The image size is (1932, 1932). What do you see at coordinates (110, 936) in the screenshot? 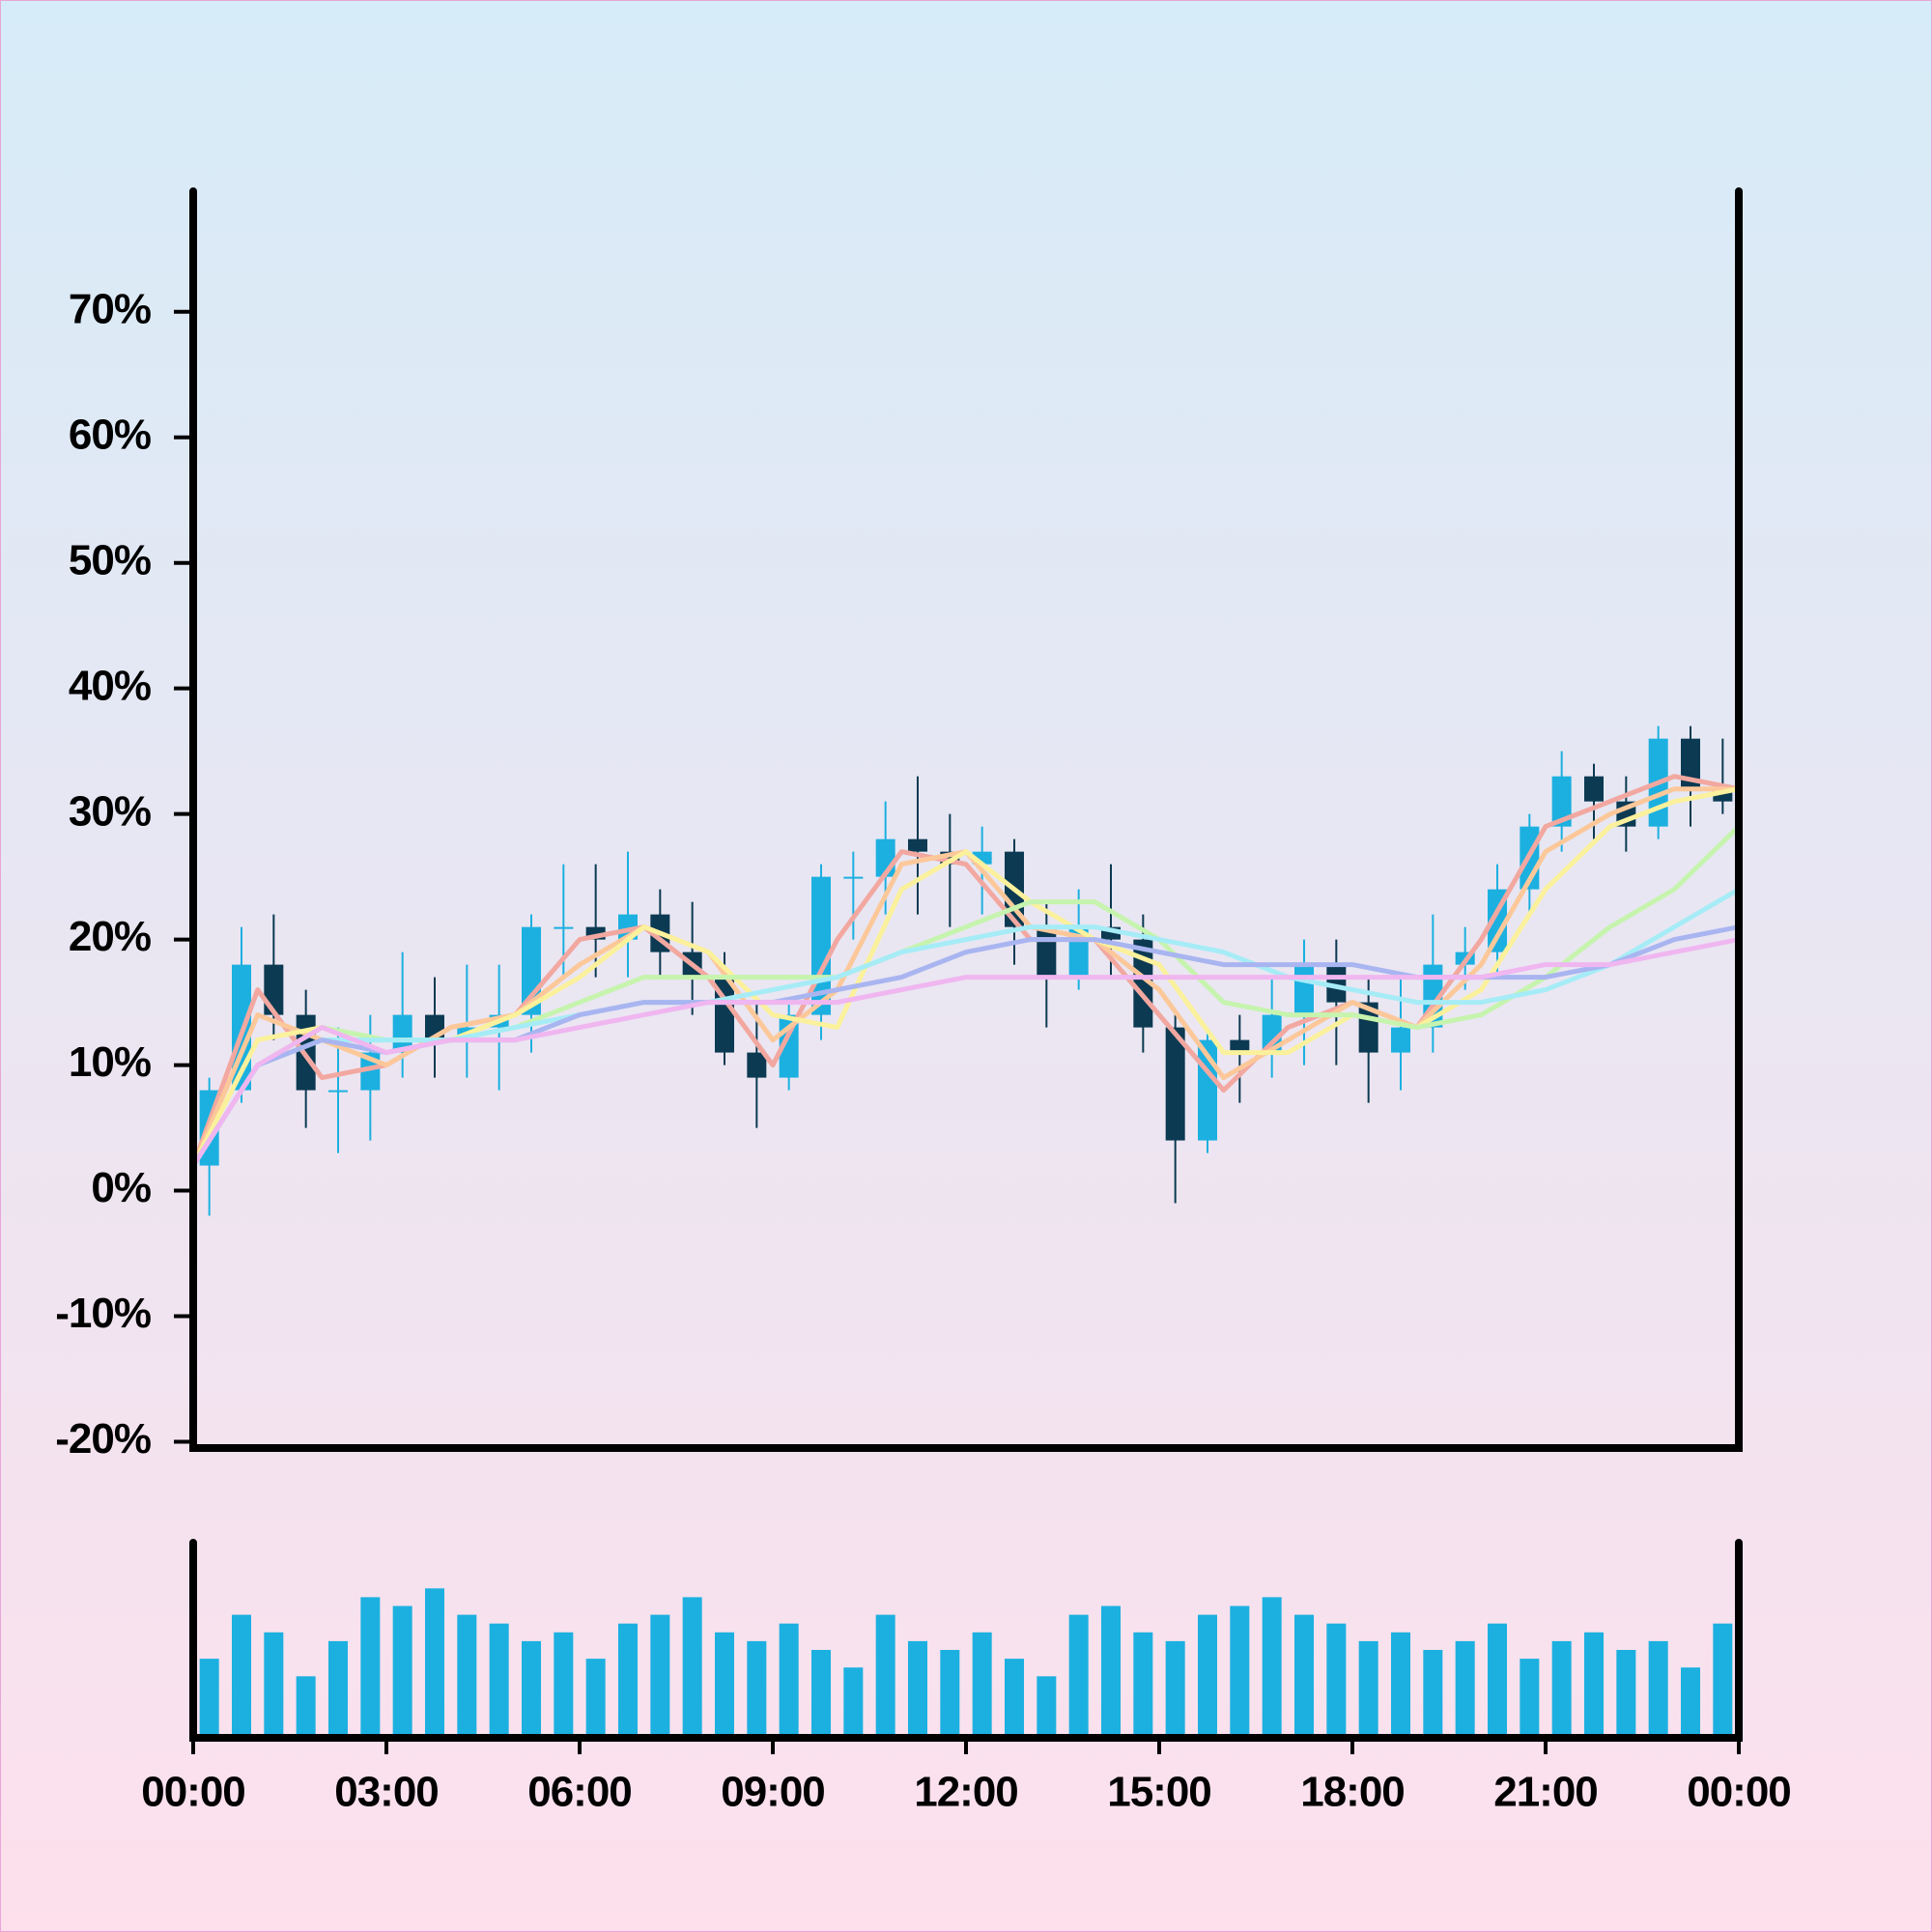
I see `y-tick-label: 20%` at bounding box center [110, 936].